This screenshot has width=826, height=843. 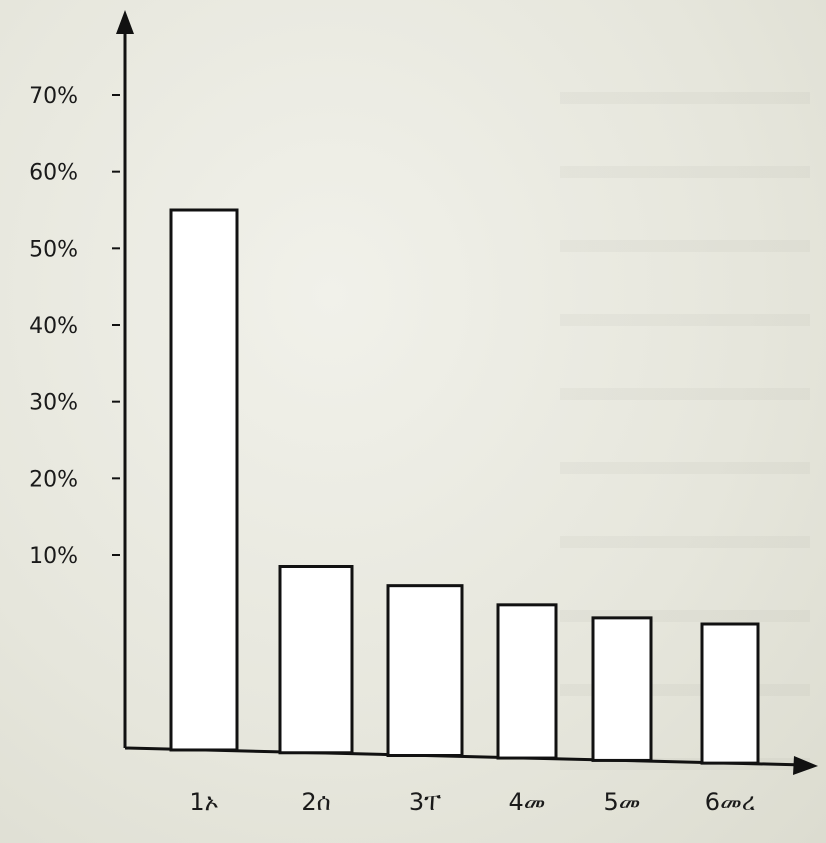 I want to click on y-tick-label: 60%, so click(x=53, y=173).